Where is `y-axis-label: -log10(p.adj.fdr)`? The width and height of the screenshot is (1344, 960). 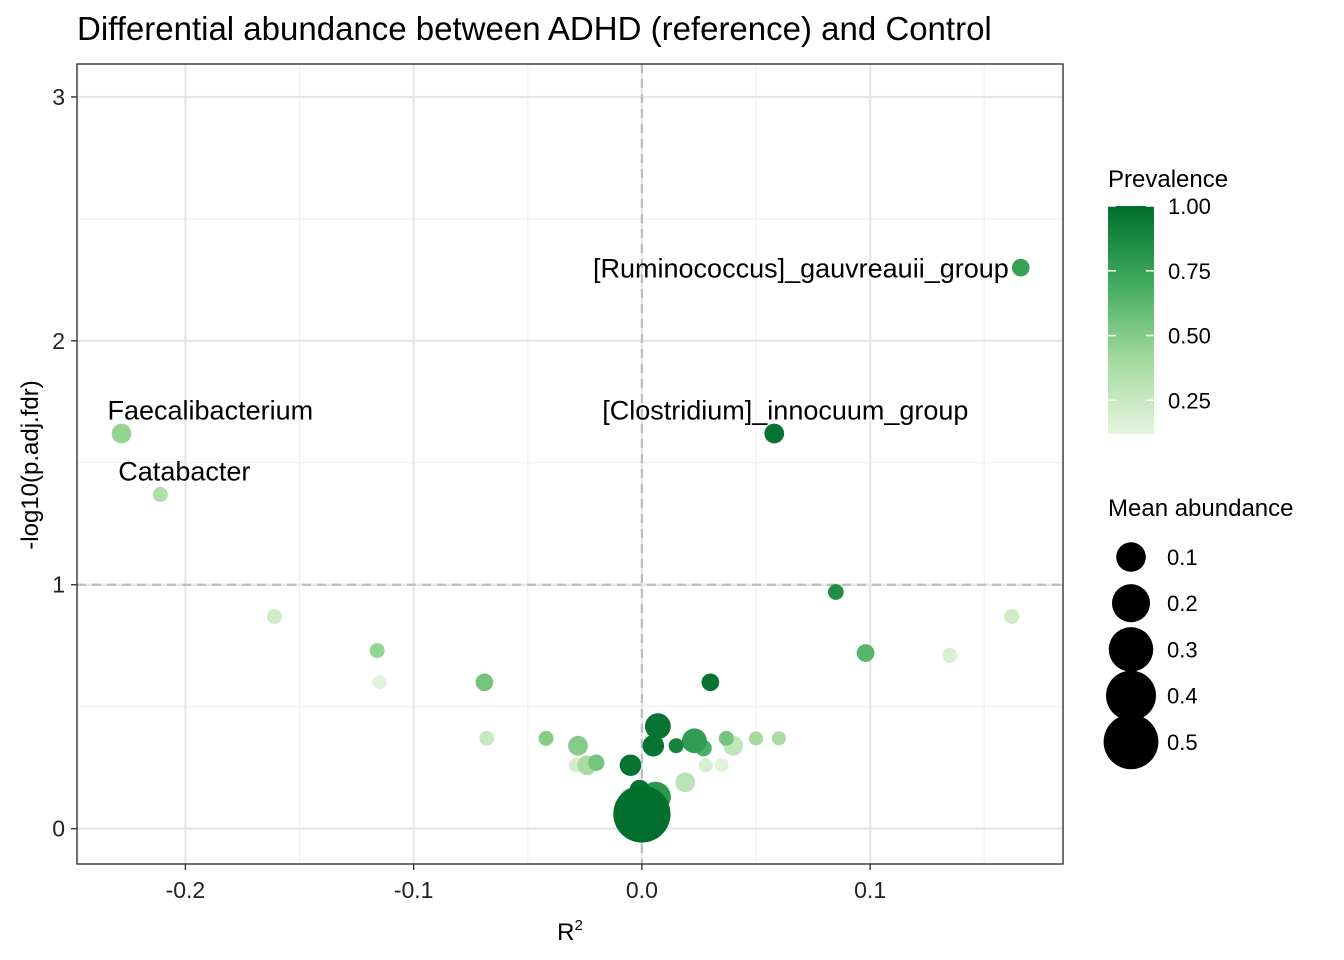
y-axis-label: -log10(p.adj.fdr) is located at coordinates (30, 464).